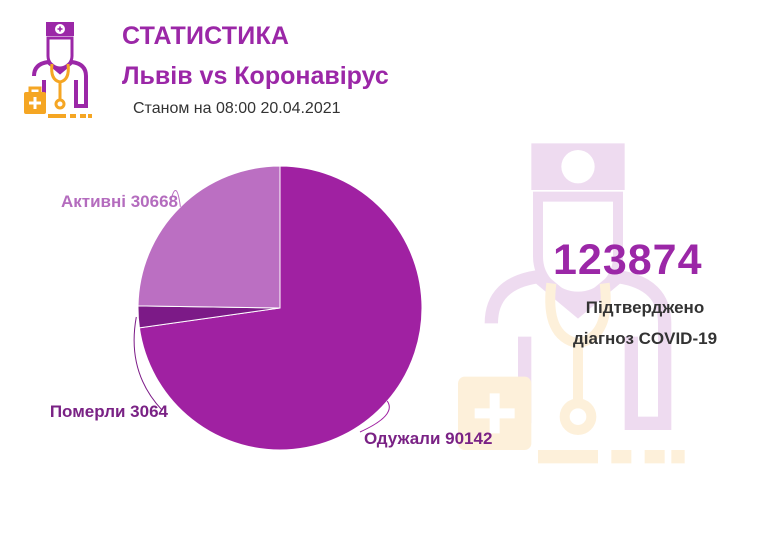  I want to click on slice-label-deaths: Померли 3064, so click(109, 411).